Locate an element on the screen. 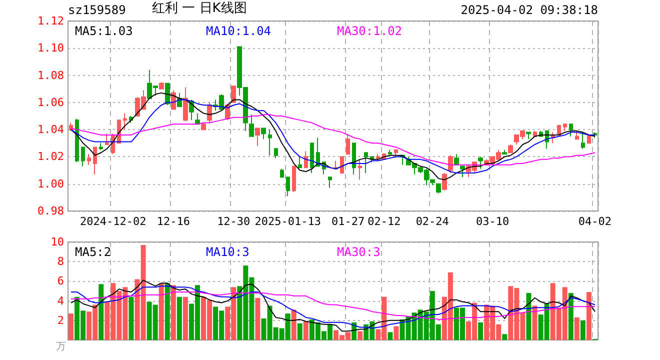 The width and height of the screenshot is (660, 360). y-tick-label: 8 is located at coordinates (60, 261).